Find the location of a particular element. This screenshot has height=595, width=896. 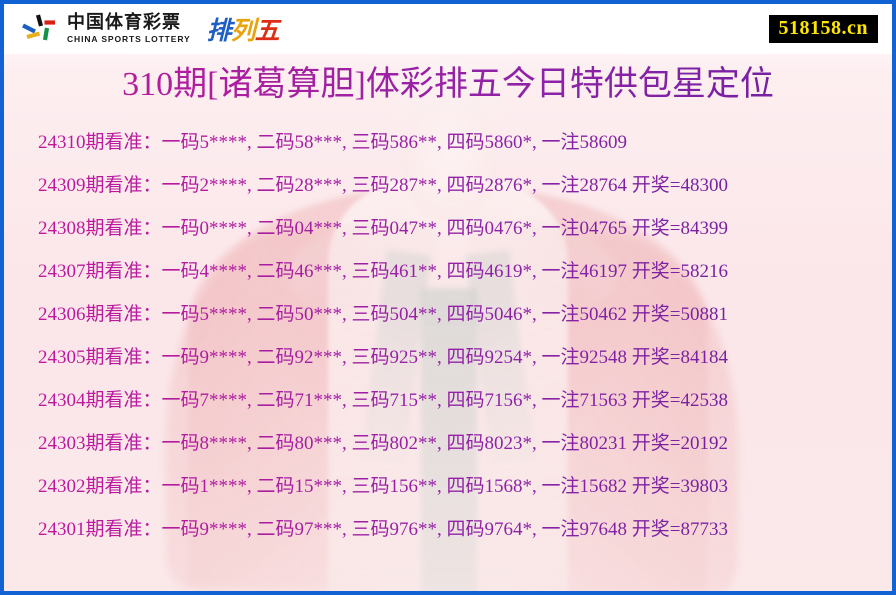

game-name-pailiewu: 排列五 is located at coordinates (243, 29).